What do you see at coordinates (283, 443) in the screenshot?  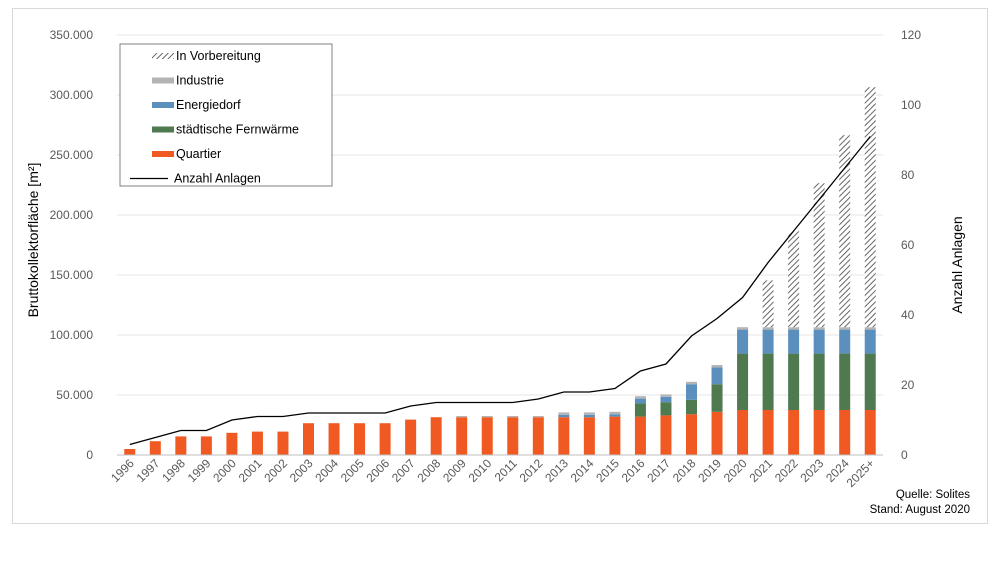 I see `bar-quartier-2002` at bounding box center [283, 443].